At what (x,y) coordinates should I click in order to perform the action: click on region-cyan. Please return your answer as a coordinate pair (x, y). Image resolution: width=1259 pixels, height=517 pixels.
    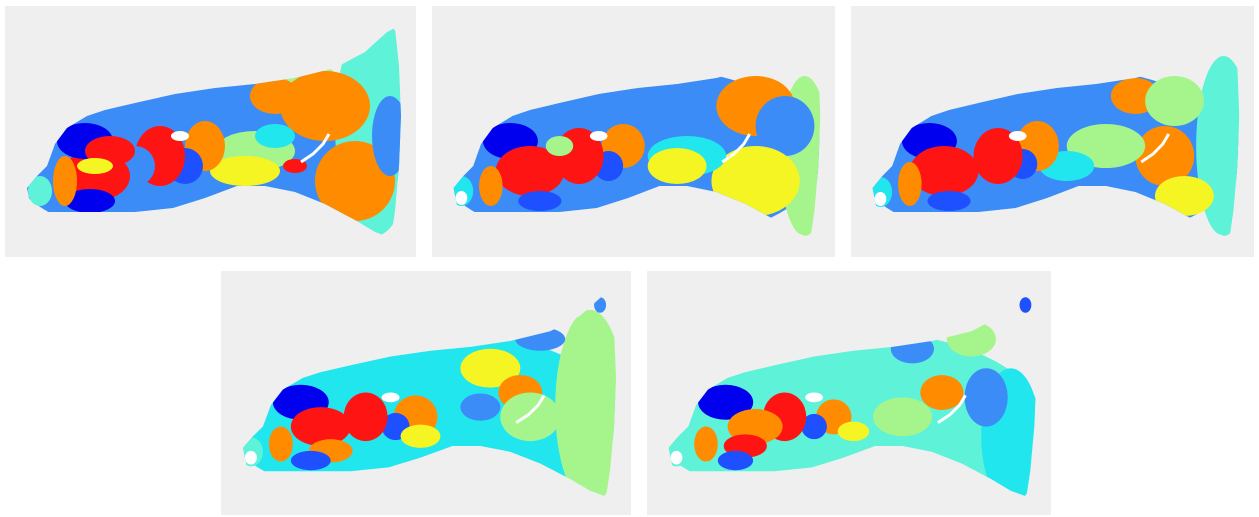
    Looking at the image, I should click on (275, 136).